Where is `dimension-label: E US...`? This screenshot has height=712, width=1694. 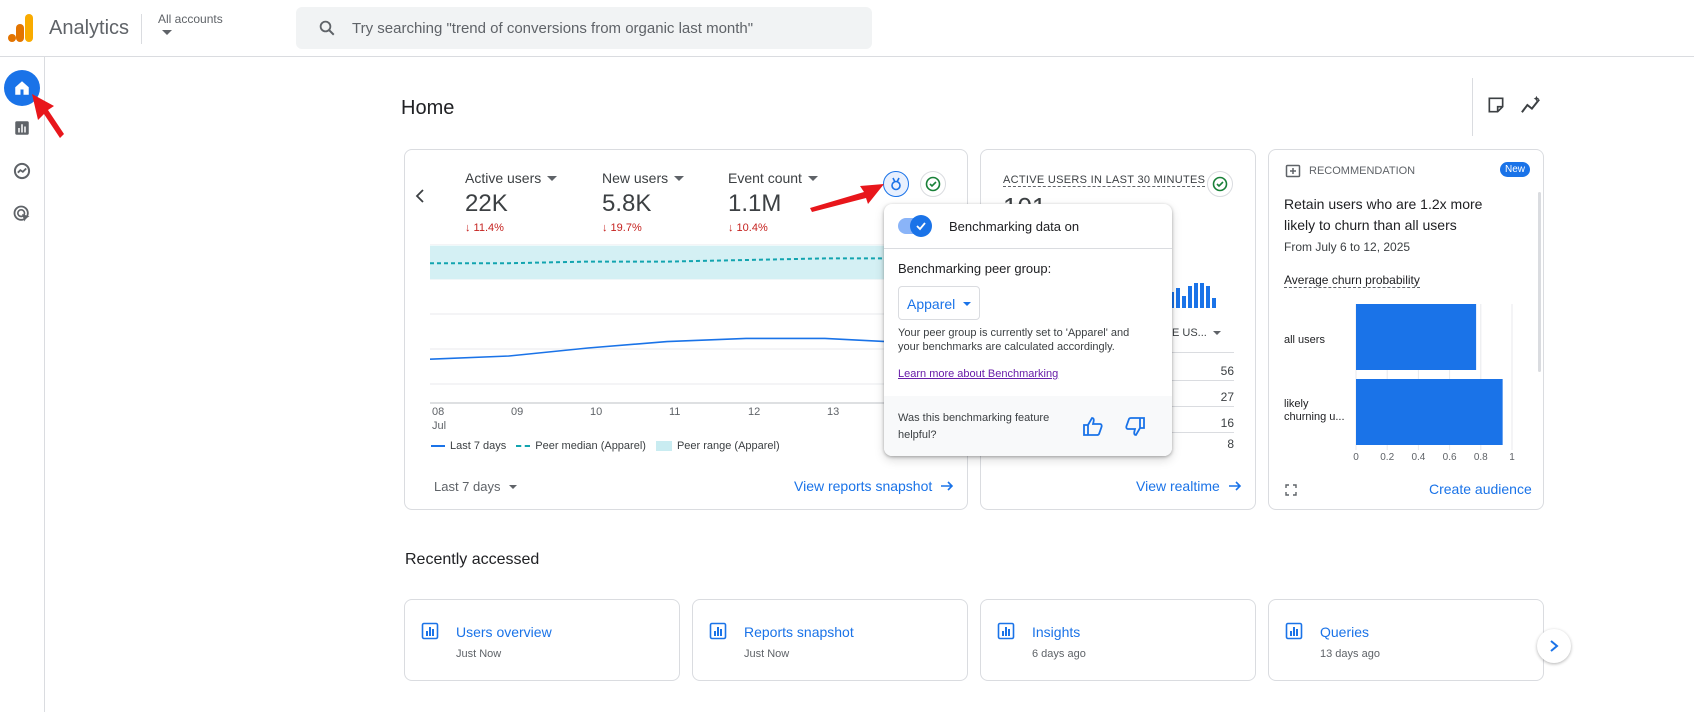
dimension-label: E US... is located at coordinates (1189, 333).